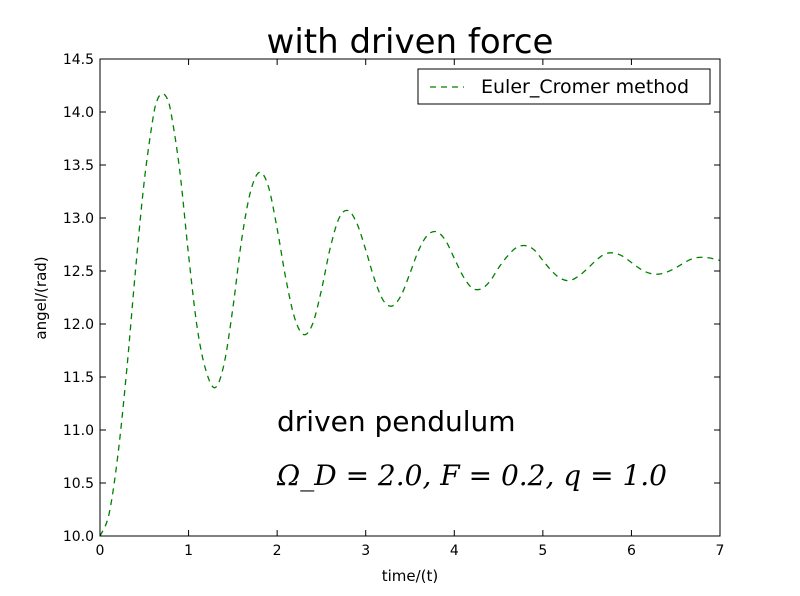  What do you see at coordinates (78, 431) in the screenshot?
I see `y-tick-label: 11.0` at bounding box center [78, 431].